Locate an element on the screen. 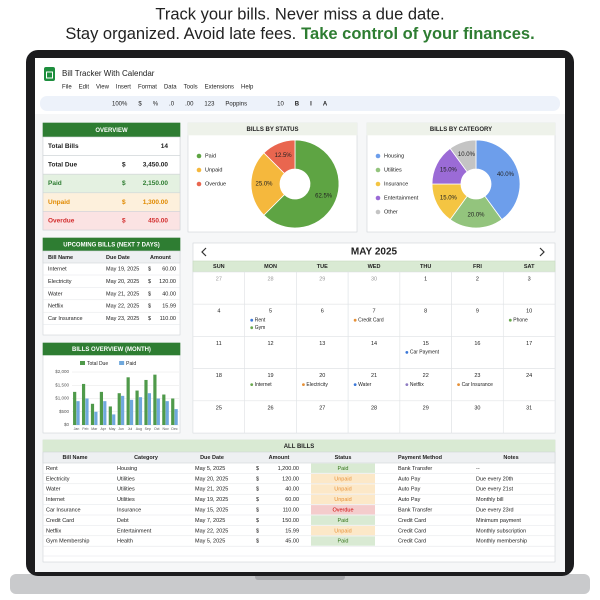 This screenshot has width=600, height=600. slice-label: 40.0% is located at coordinates (506, 175).